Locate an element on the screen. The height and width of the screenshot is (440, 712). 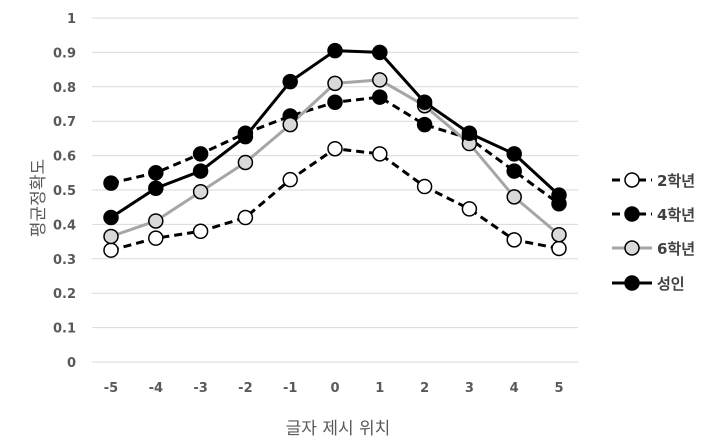
legend-label-2: 6학년 is located at coordinates (676, 249).